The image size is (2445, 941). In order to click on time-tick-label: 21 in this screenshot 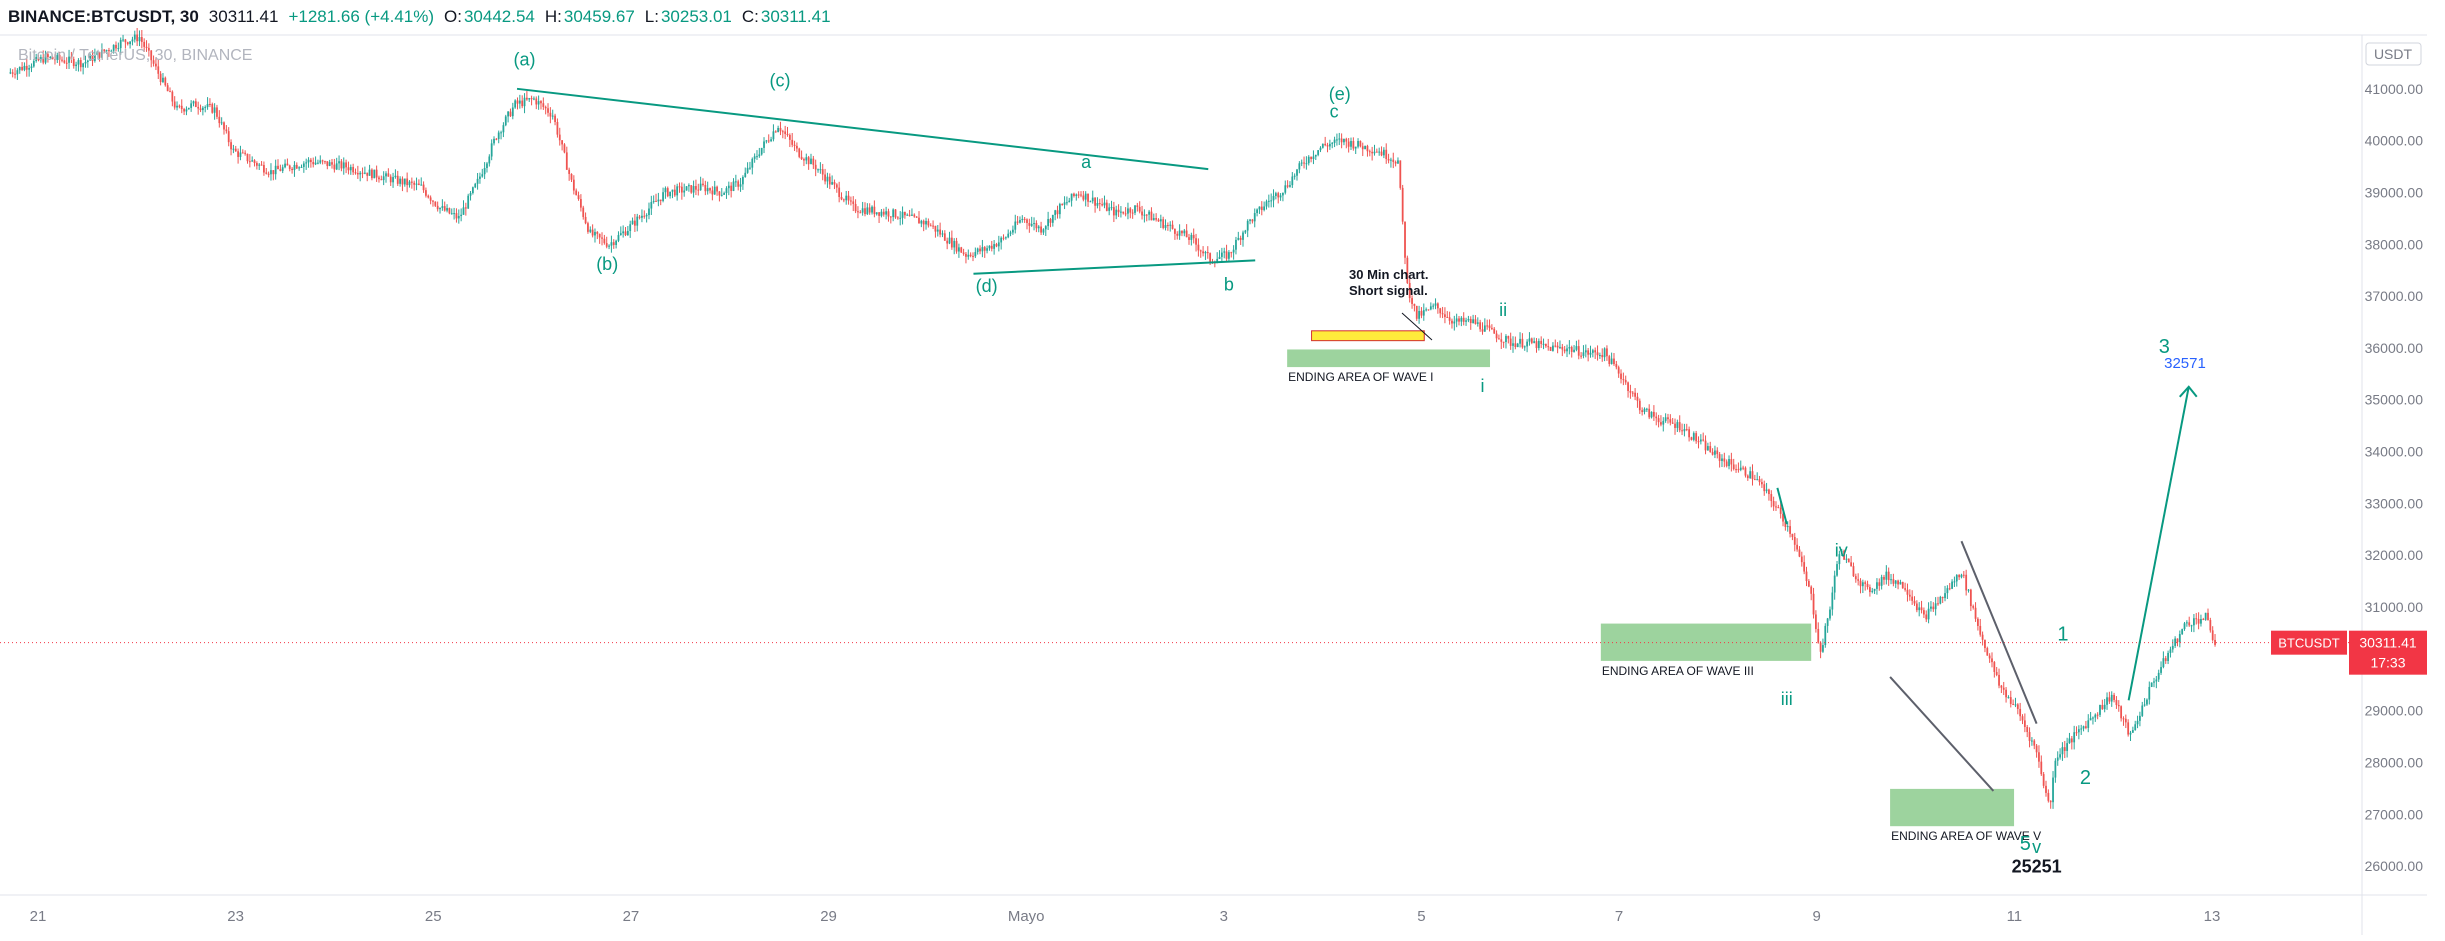, I will do `click(38, 916)`.